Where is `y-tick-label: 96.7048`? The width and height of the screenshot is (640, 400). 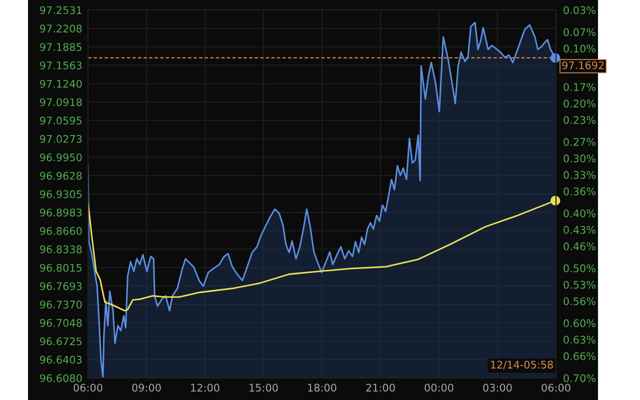 y-tick-label: 96.7048 is located at coordinates (61, 323).